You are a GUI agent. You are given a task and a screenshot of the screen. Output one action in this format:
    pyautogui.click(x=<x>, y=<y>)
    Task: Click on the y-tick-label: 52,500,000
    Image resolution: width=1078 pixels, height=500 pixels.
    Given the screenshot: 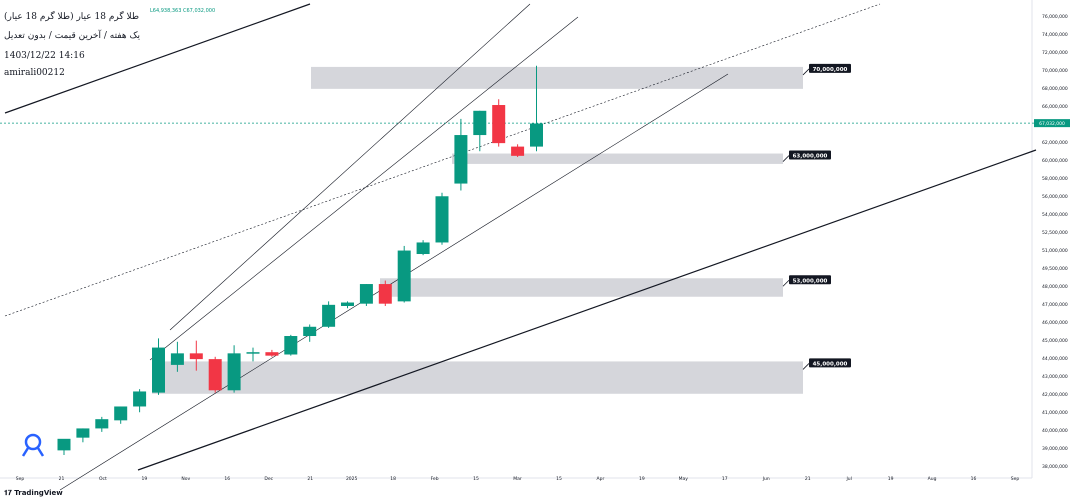 What is the action you would take?
    pyautogui.click(x=1055, y=233)
    